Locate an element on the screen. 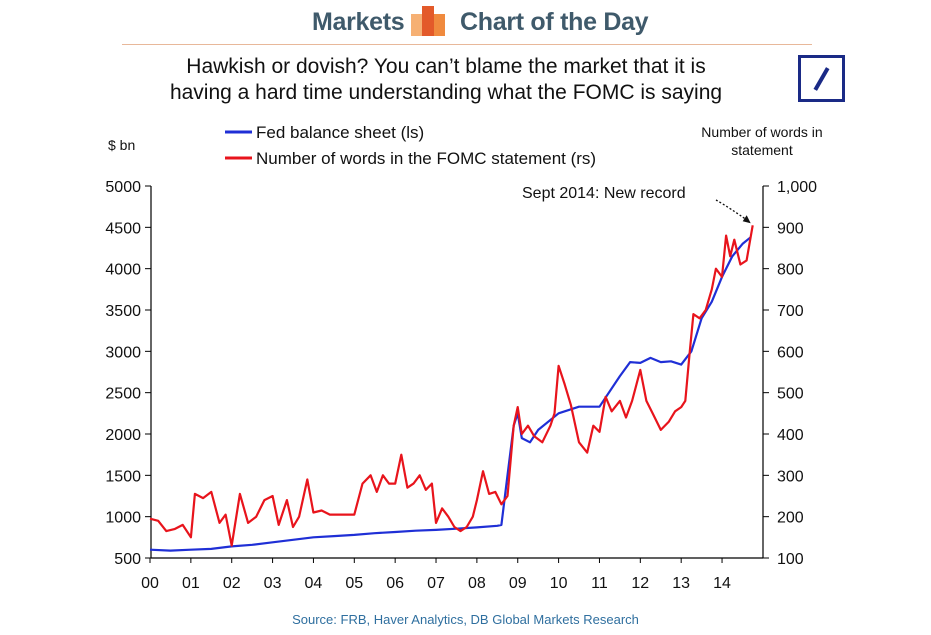 The image size is (931, 635). page-header: Markets Chart of the Day is located at coordinates (465, 22).